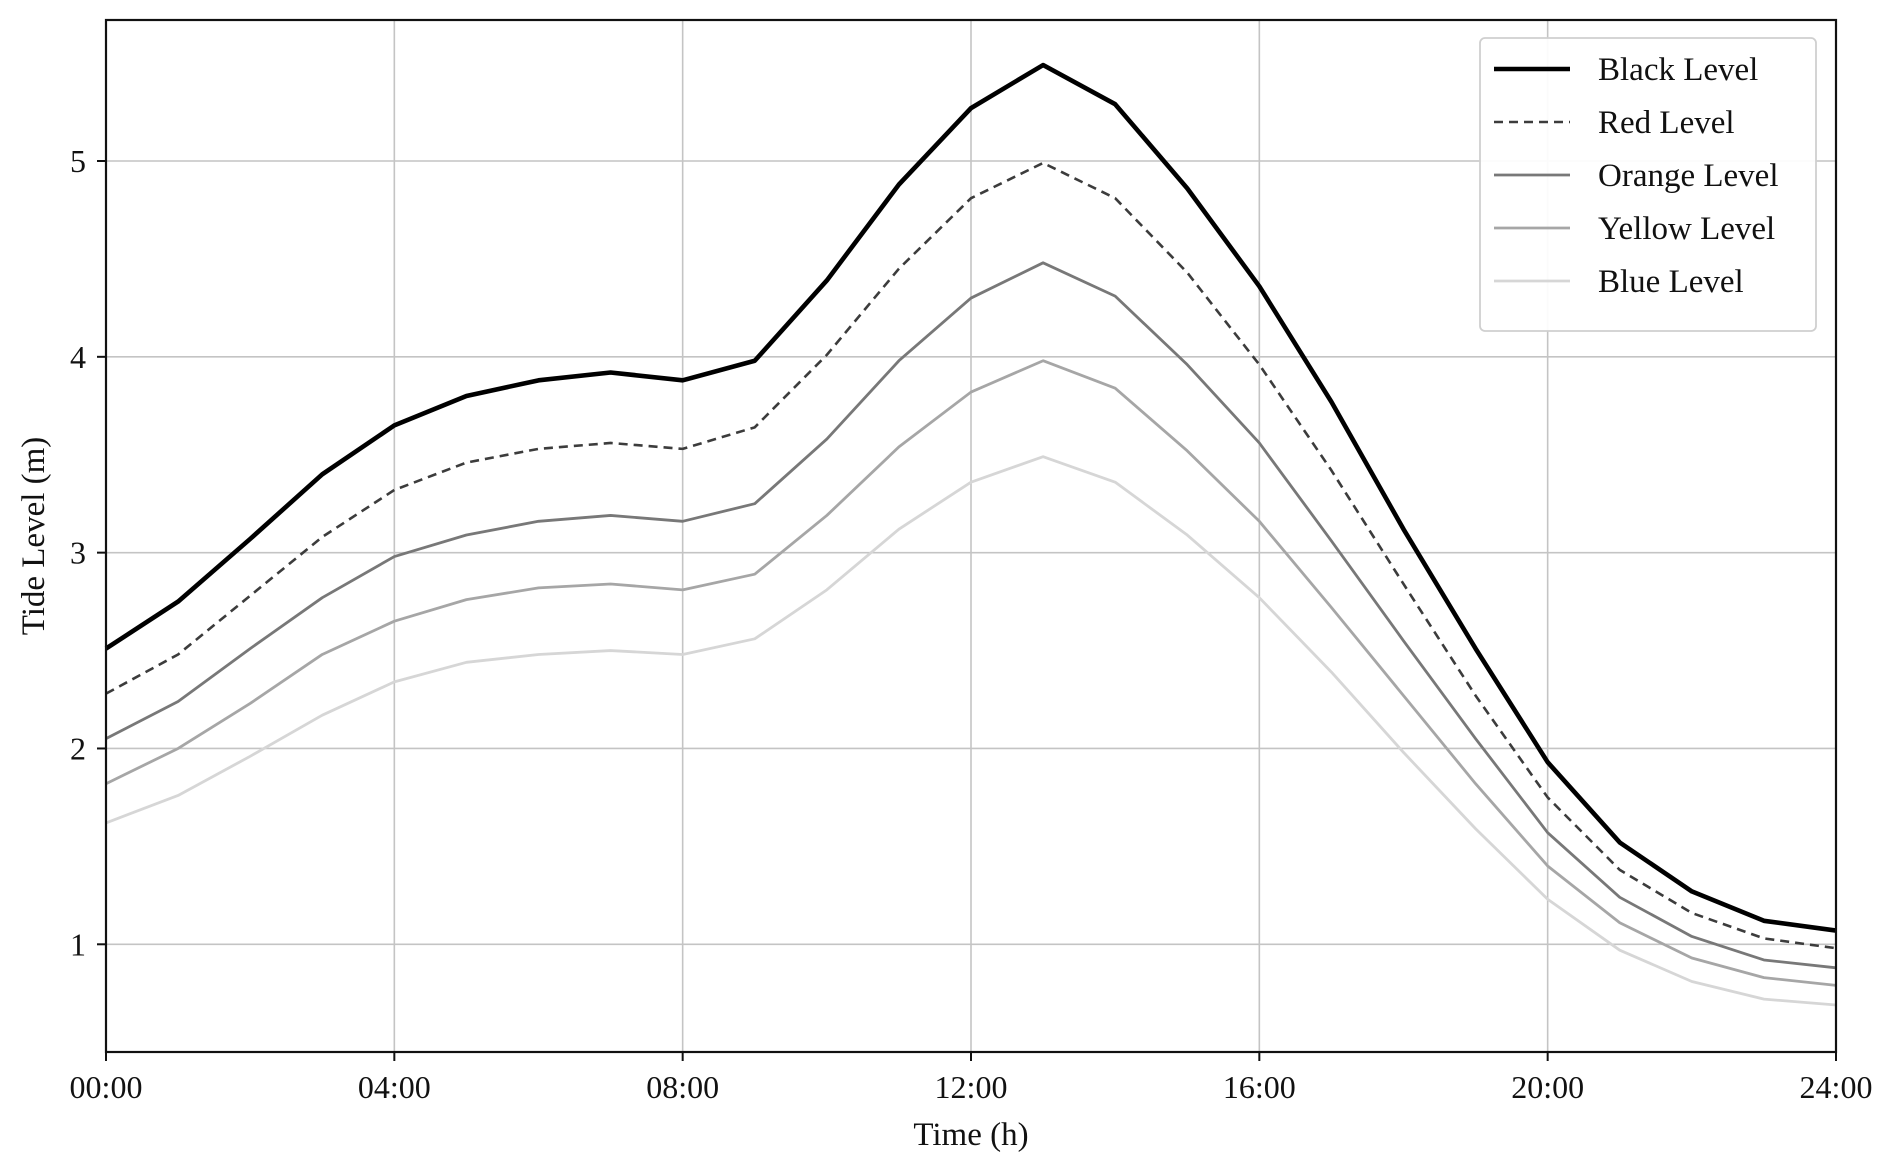 The height and width of the screenshot is (1170, 1892). What do you see at coordinates (106, 1087) in the screenshot?
I see `x-tick-label: 00:00` at bounding box center [106, 1087].